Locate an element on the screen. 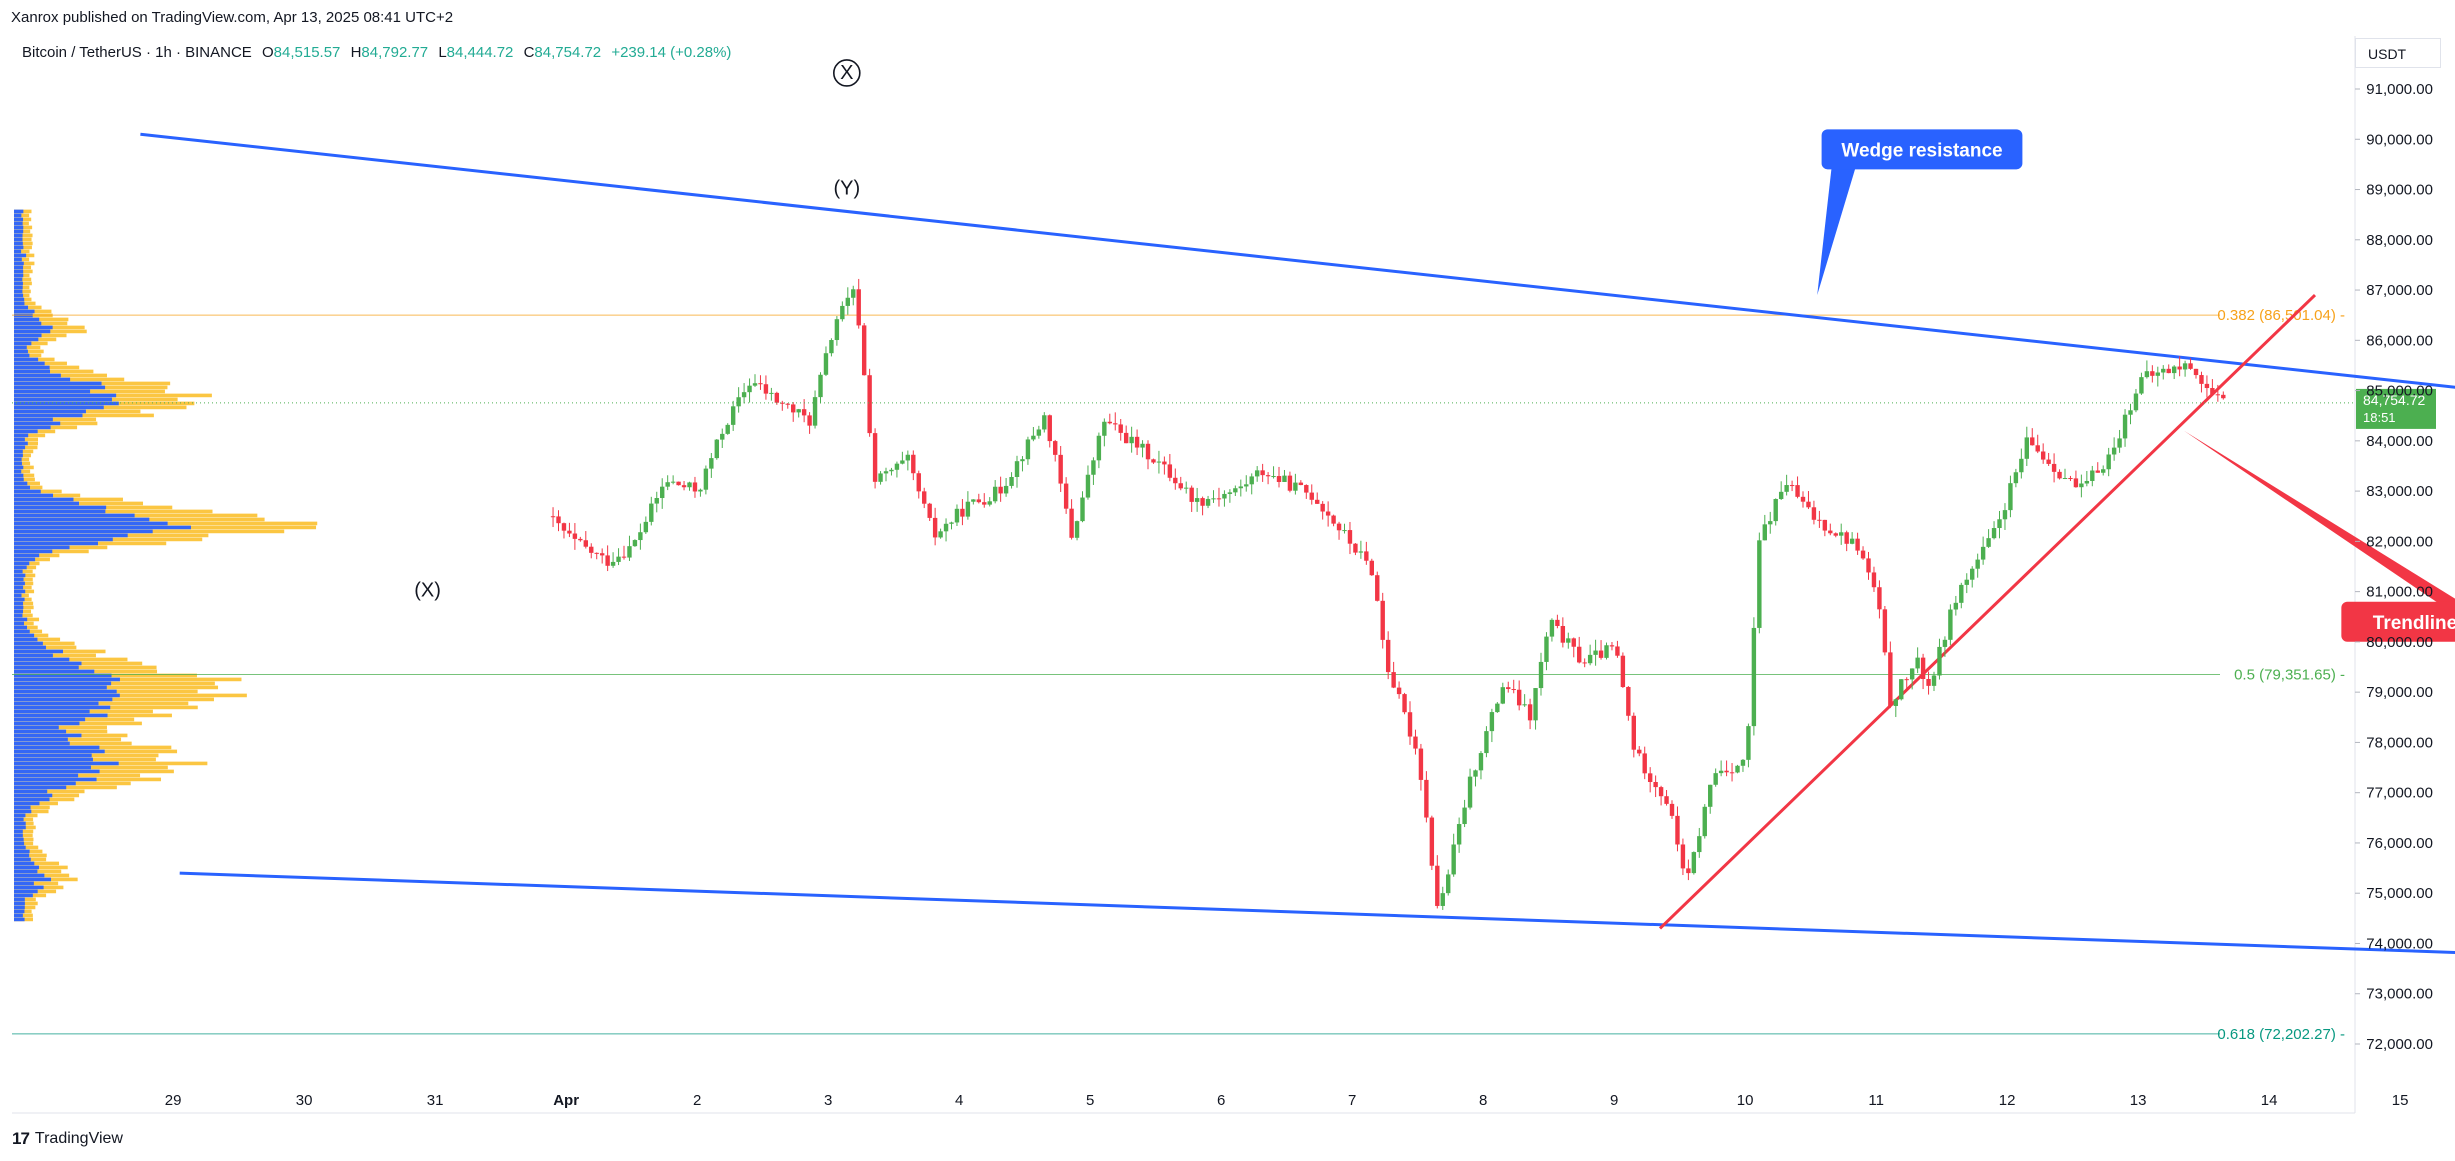  x-tick-label: 7 is located at coordinates (1352, 1100).